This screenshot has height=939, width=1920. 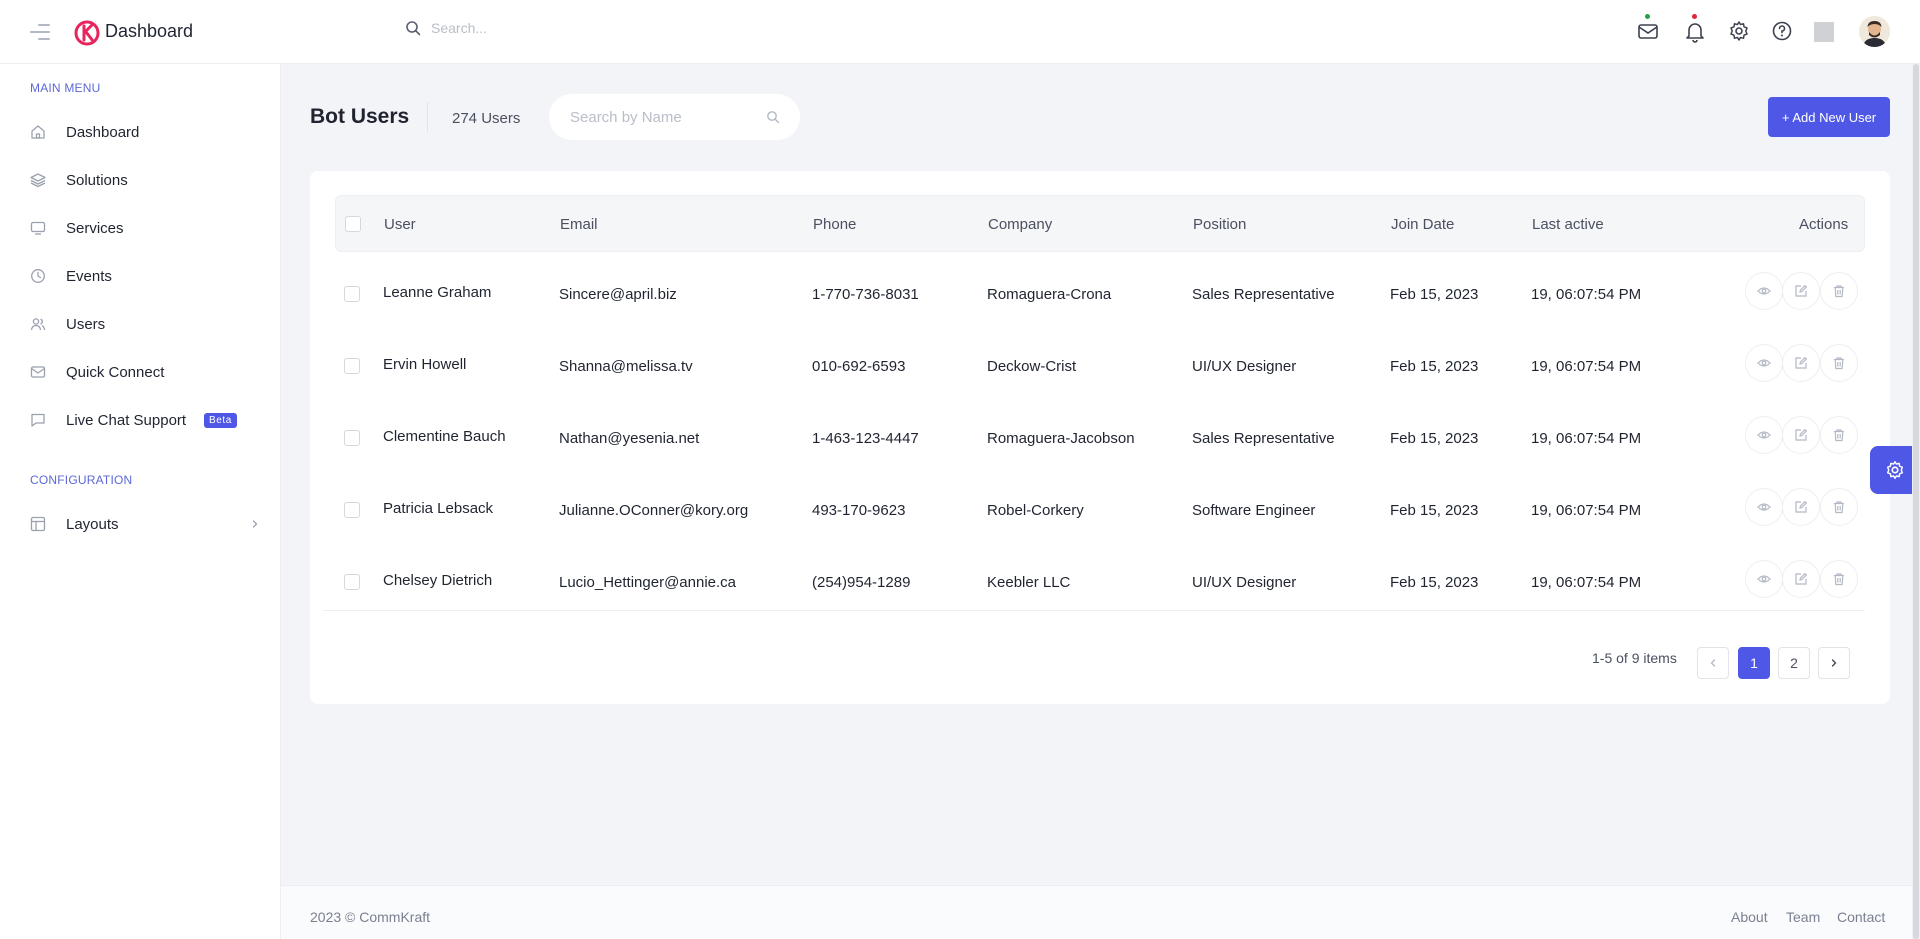 What do you see at coordinates (38, 132) in the screenshot?
I see `home-icon` at bounding box center [38, 132].